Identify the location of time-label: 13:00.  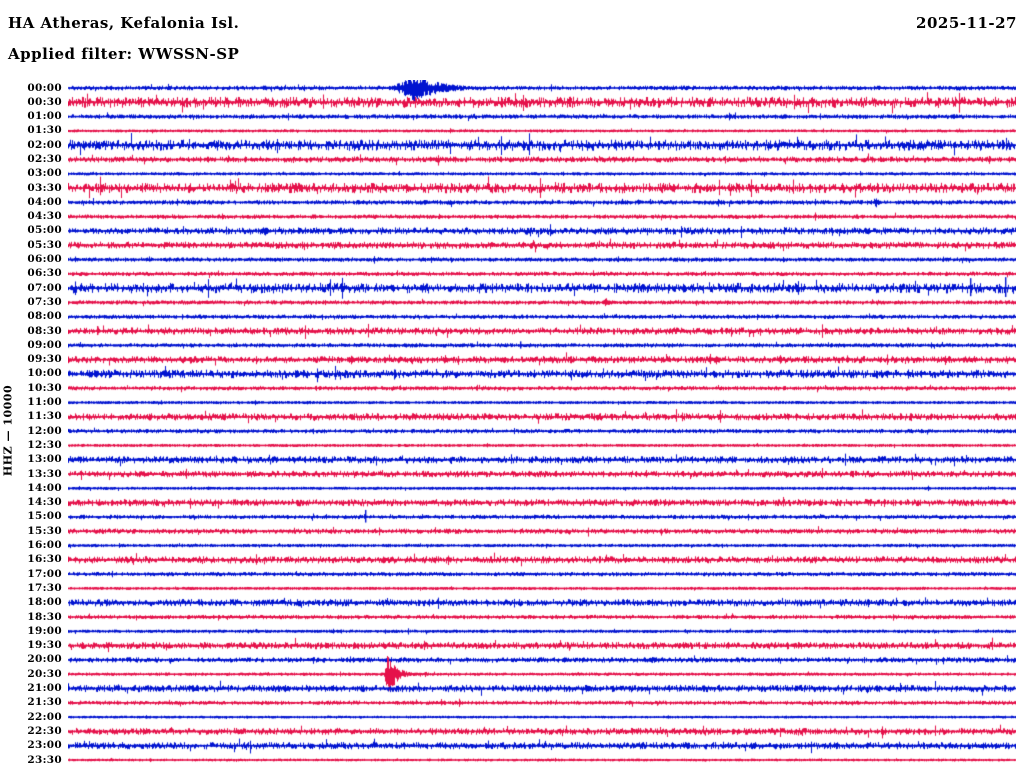
(44, 459).